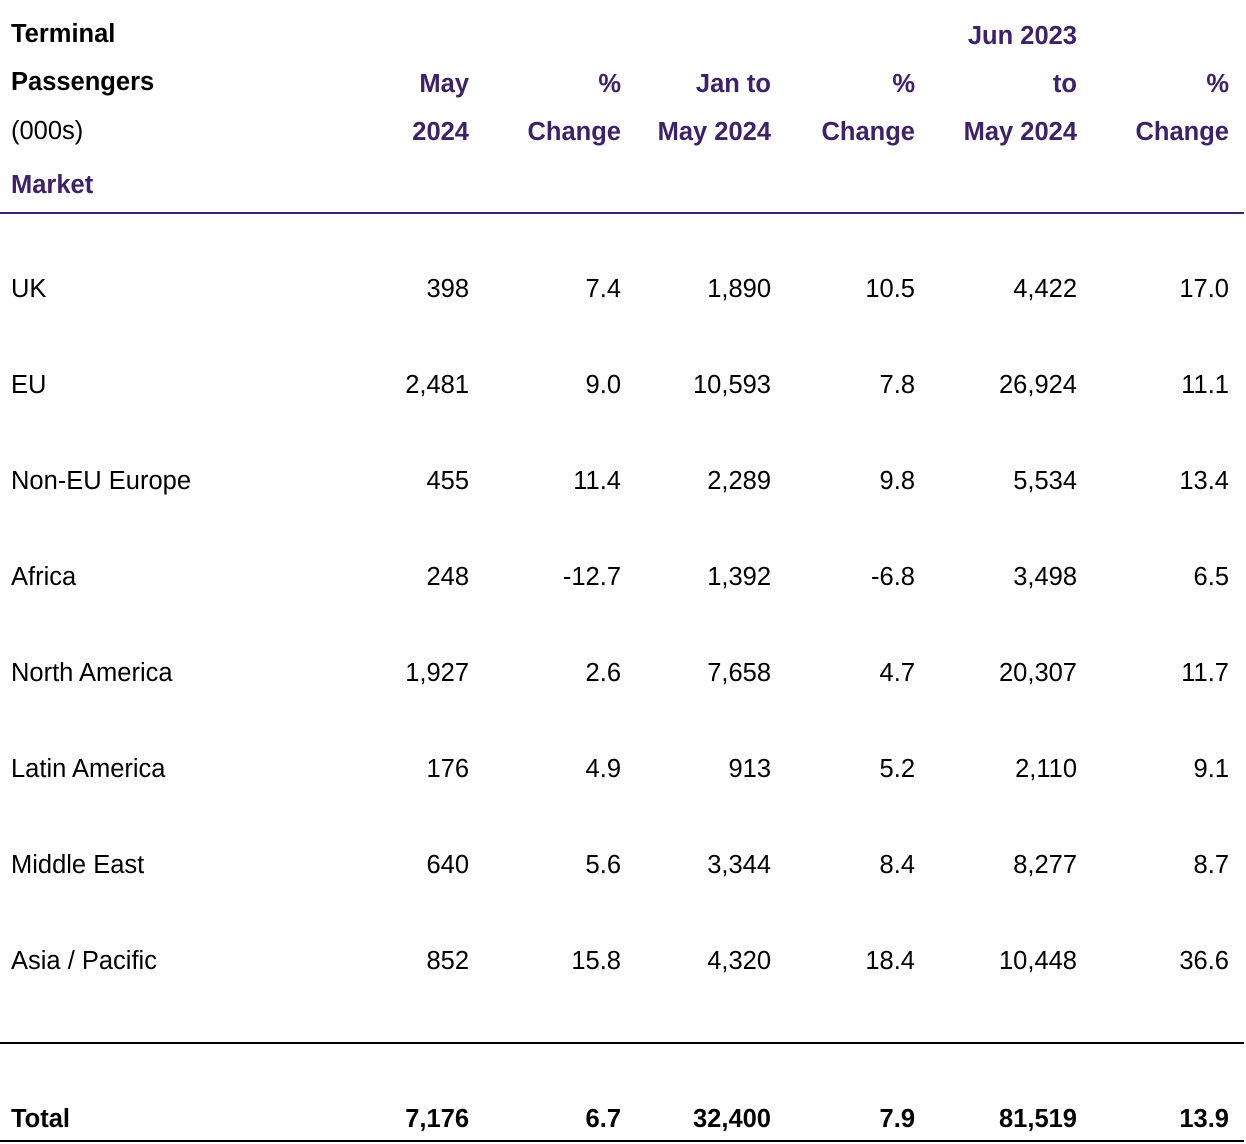  What do you see at coordinates (603, 289) in the screenshot?
I see `cell-month-change: 7.4` at bounding box center [603, 289].